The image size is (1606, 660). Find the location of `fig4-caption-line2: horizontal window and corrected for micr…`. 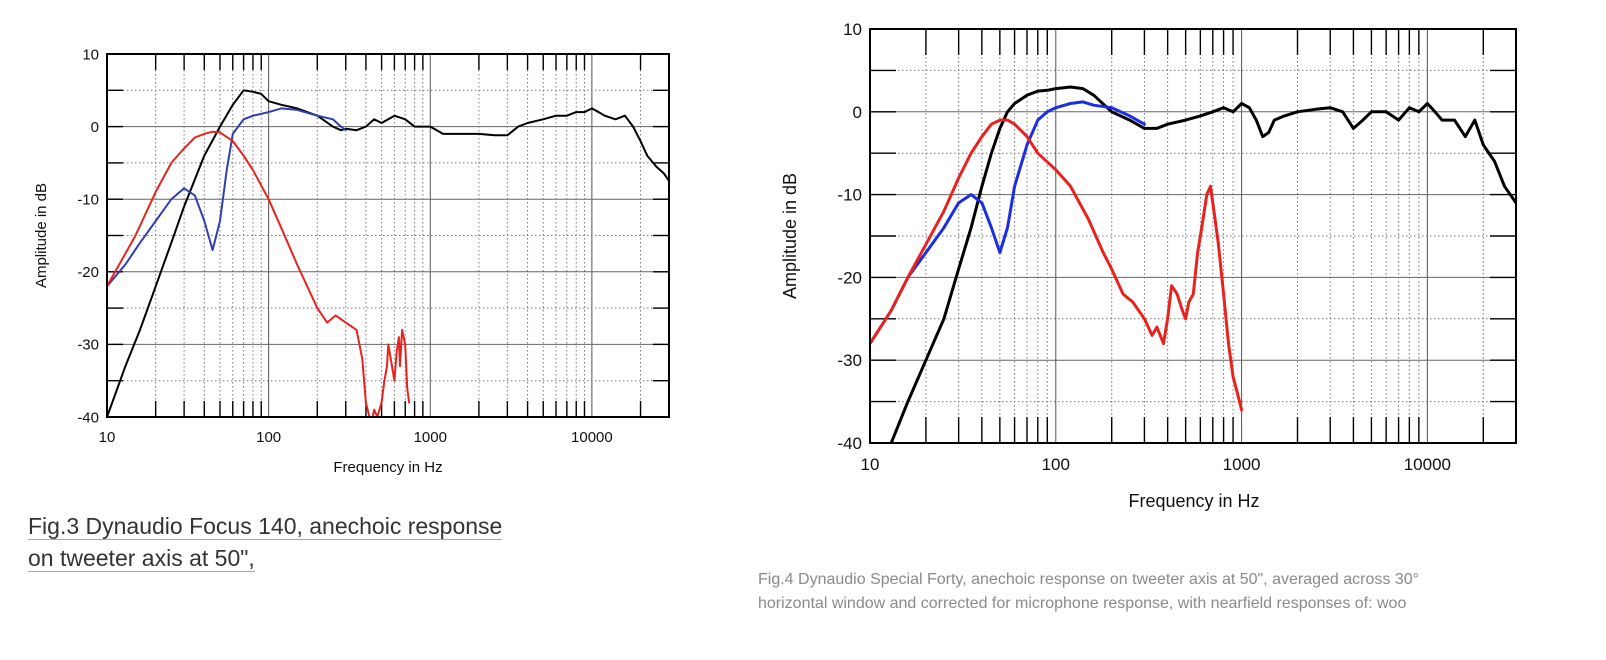

fig4-caption-line2: horizontal window and corrected for micr… is located at coordinates (1082, 603).